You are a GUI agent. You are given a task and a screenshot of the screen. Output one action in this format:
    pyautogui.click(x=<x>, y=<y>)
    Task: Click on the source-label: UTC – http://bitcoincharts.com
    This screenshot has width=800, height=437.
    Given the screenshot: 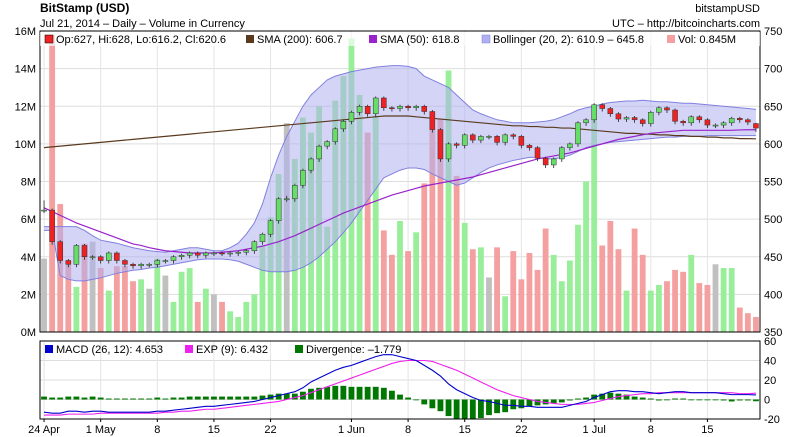 What is the action you would take?
    pyautogui.click(x=686, y=24)
    